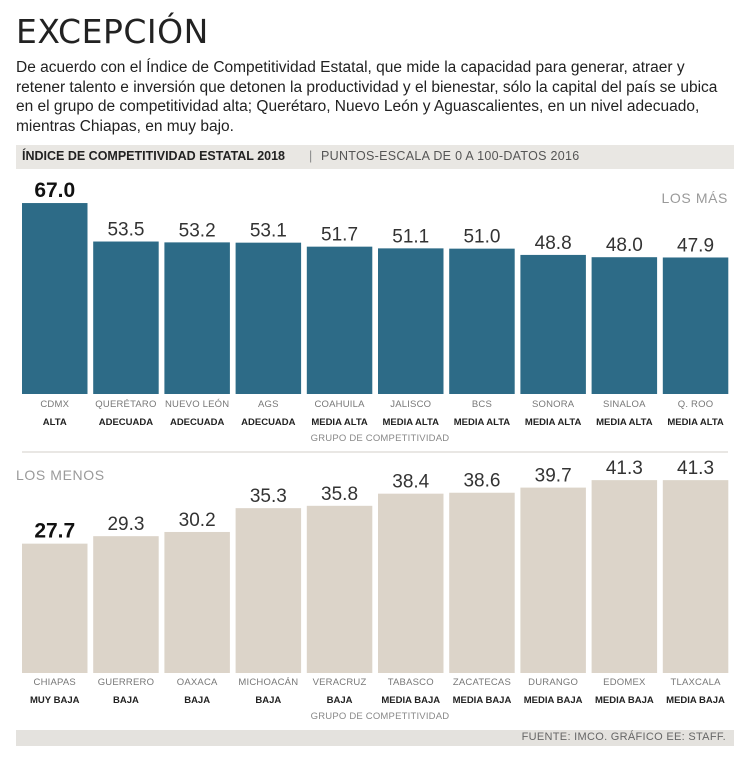 This screenshot has width=750, height=768. I want to click on section-title-top: LOS MÁS, so click(695, 198).